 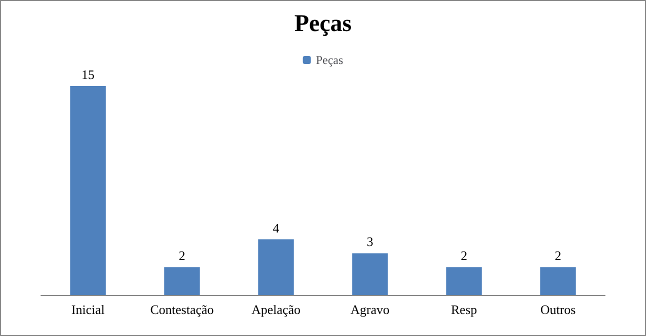 What do you see at coordinates (276, 309) in the screenshot?
I see `x-tick-label: Apelação` at bounding box center [276, 309].